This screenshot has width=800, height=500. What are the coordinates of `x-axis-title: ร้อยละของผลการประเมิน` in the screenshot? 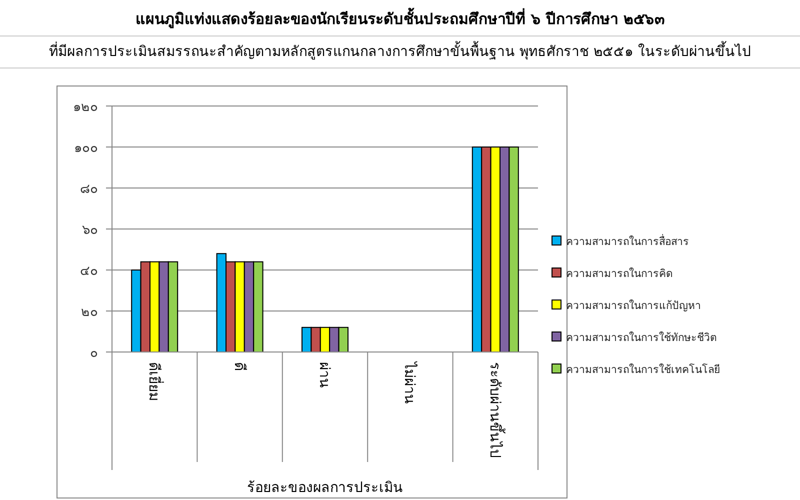 It's located at (325, 488).